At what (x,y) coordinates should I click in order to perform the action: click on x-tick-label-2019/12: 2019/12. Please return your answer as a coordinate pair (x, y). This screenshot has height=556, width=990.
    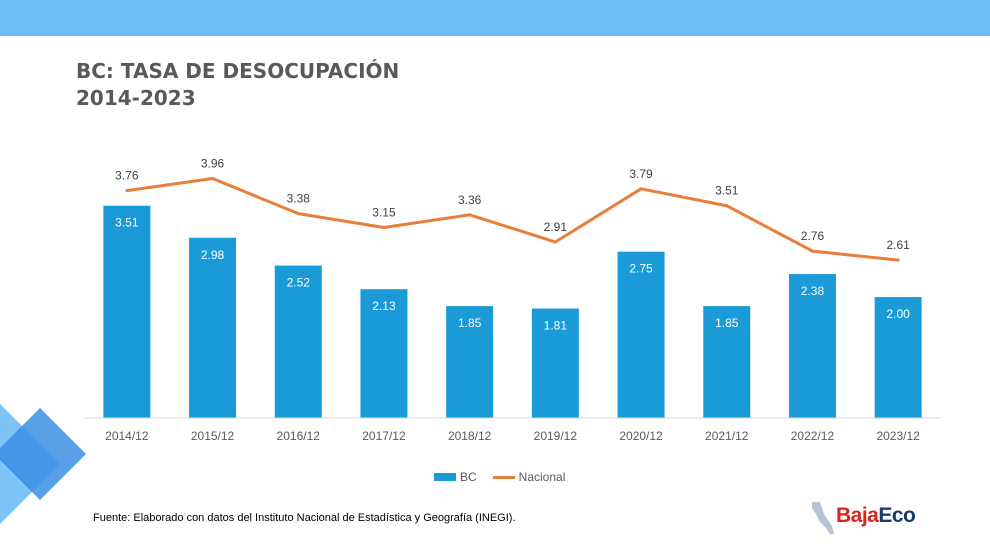
    Looking at the image, I should click on (556, 436).